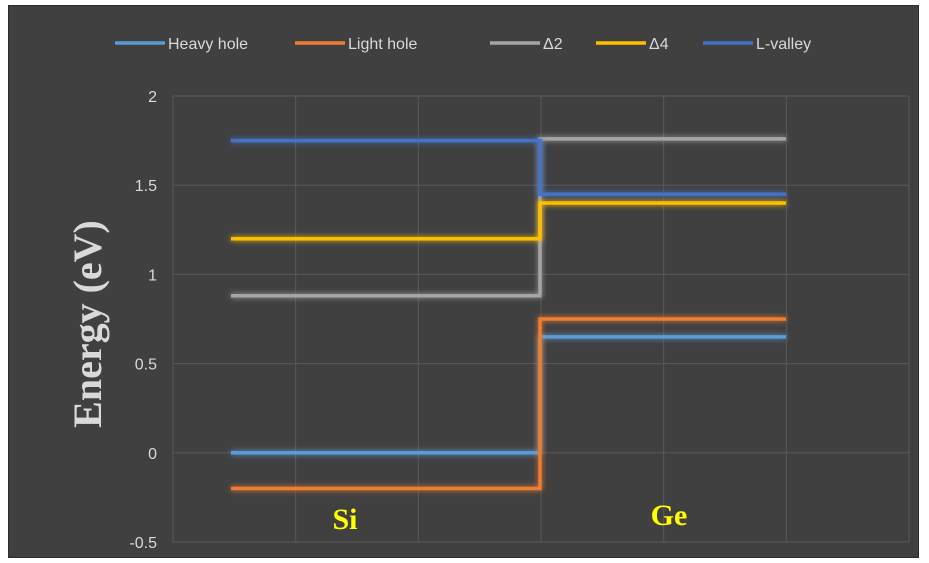 The width and height of the screenshot is (929, 563). I want to click on y-axis-label: Energy (eV), so click(87, 324).